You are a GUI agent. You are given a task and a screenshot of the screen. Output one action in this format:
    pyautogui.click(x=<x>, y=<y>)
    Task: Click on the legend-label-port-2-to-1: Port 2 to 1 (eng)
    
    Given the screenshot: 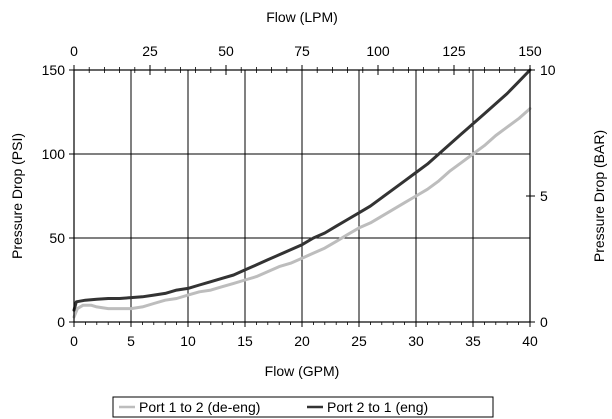 What is the action you would take?
    pyautogui.click(x=377, y=407)
    